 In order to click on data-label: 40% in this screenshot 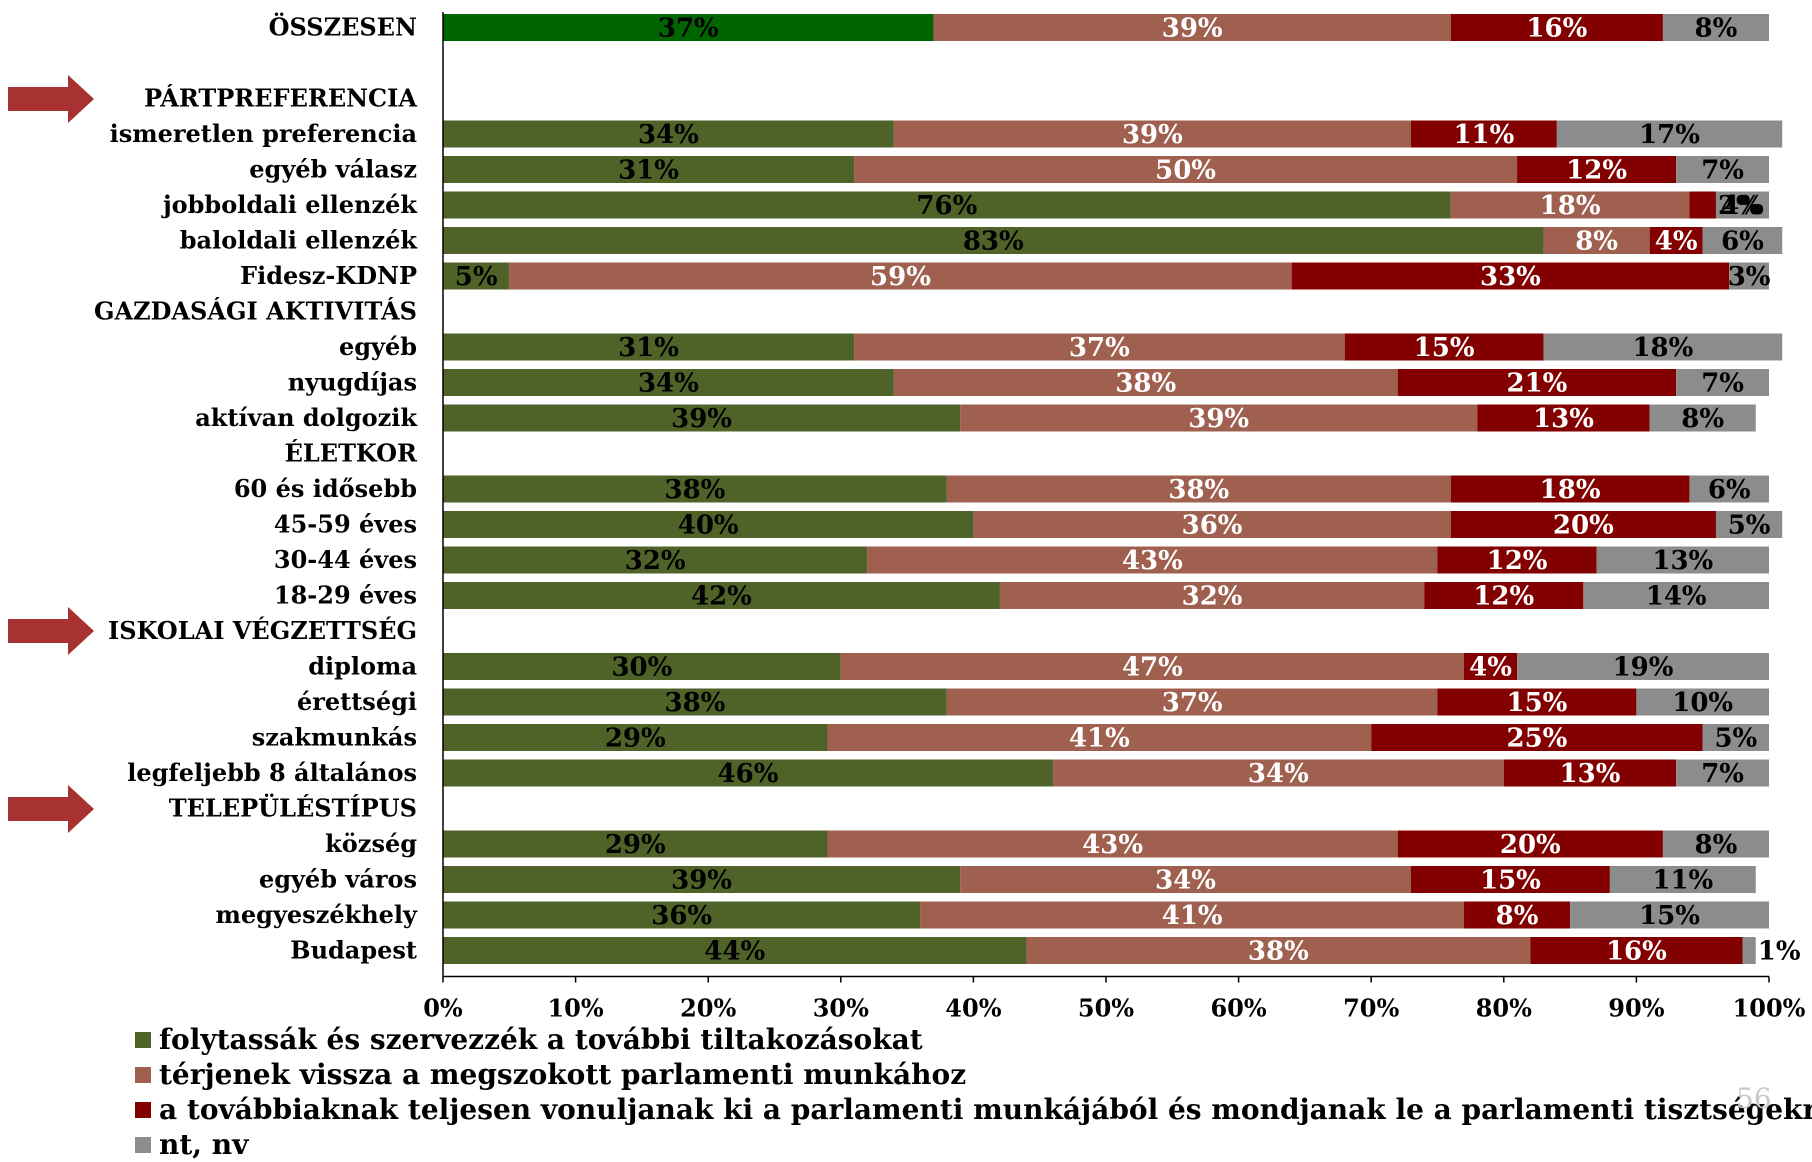, I will do `click(708, 526)`.